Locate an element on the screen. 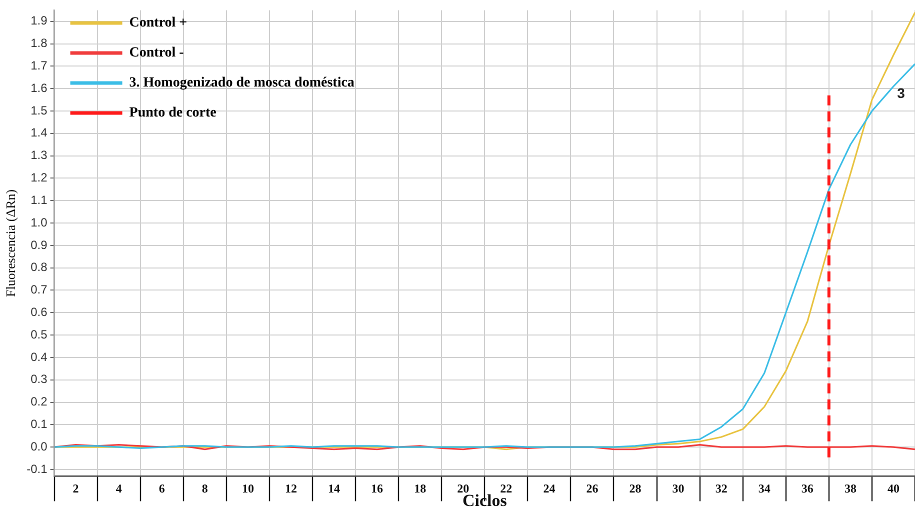 The width and height of the screenshot is (915, 512). y-tick-label: 1.2 is located at coordinates (39, 177).